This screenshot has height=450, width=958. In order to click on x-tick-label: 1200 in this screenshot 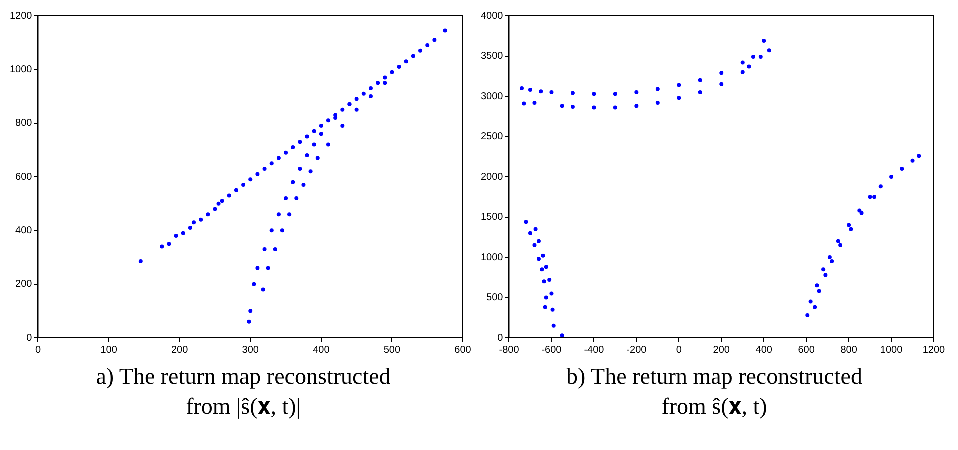, I will do `click(934, 350)`.